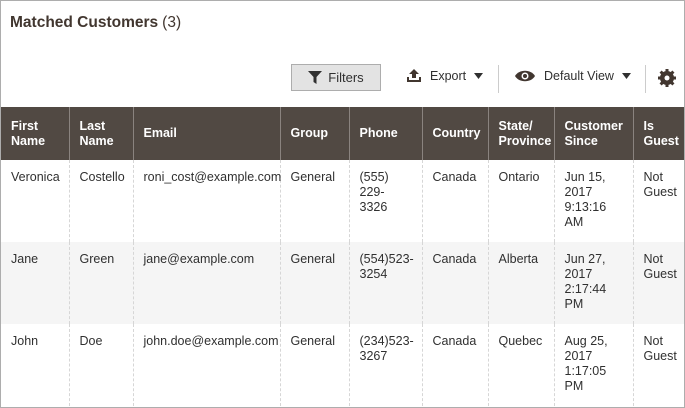 The width and height of the screenshot is (685, 408). What do you see at coordinates (667, 78) in the screenshot?
I see `settings-gear` at bounding box center [667, 78].